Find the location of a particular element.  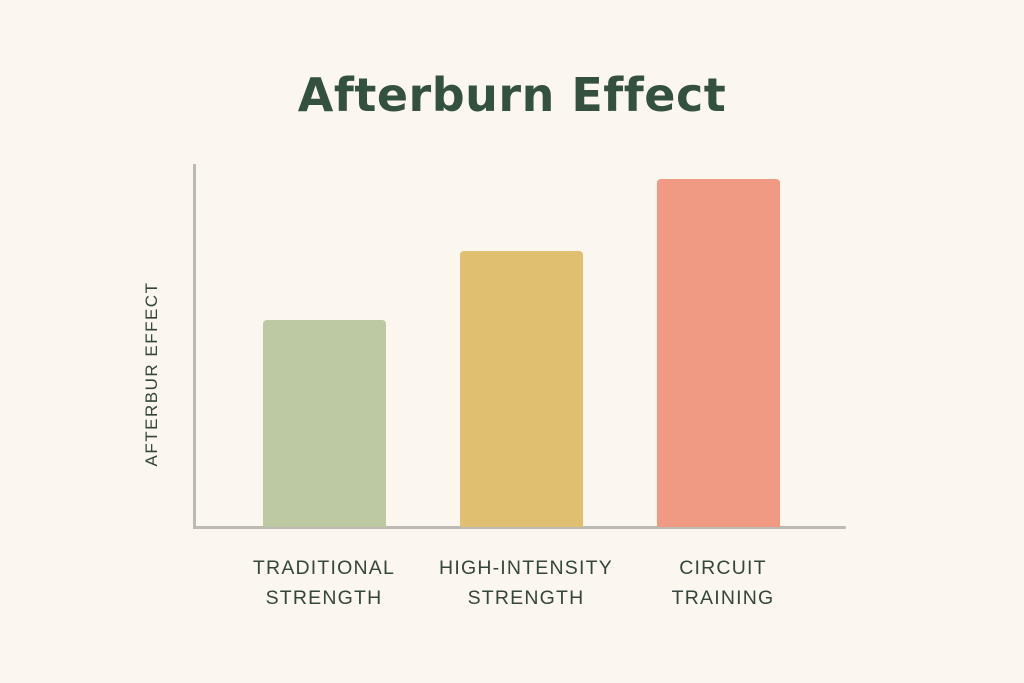

x-tick-label-line: TRADITIONAL is located at coordinates (324, 568).